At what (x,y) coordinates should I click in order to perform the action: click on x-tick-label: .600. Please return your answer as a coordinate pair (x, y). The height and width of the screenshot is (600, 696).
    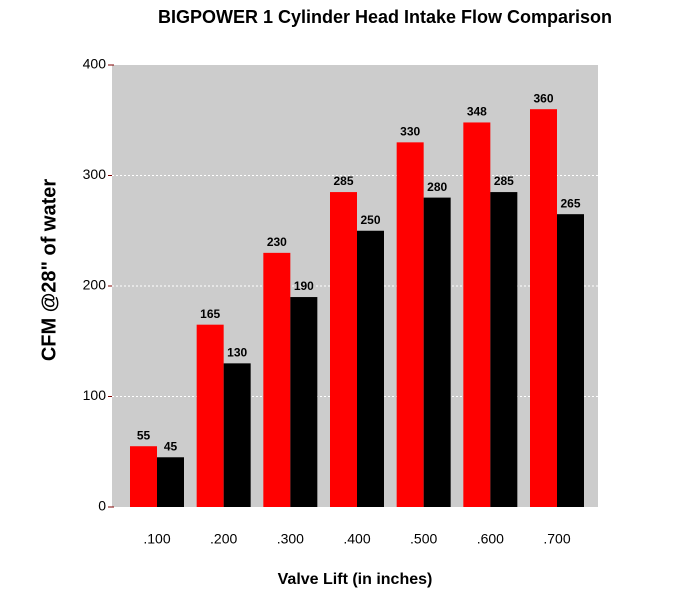
    Looking at the image, I should click on (490, 539).